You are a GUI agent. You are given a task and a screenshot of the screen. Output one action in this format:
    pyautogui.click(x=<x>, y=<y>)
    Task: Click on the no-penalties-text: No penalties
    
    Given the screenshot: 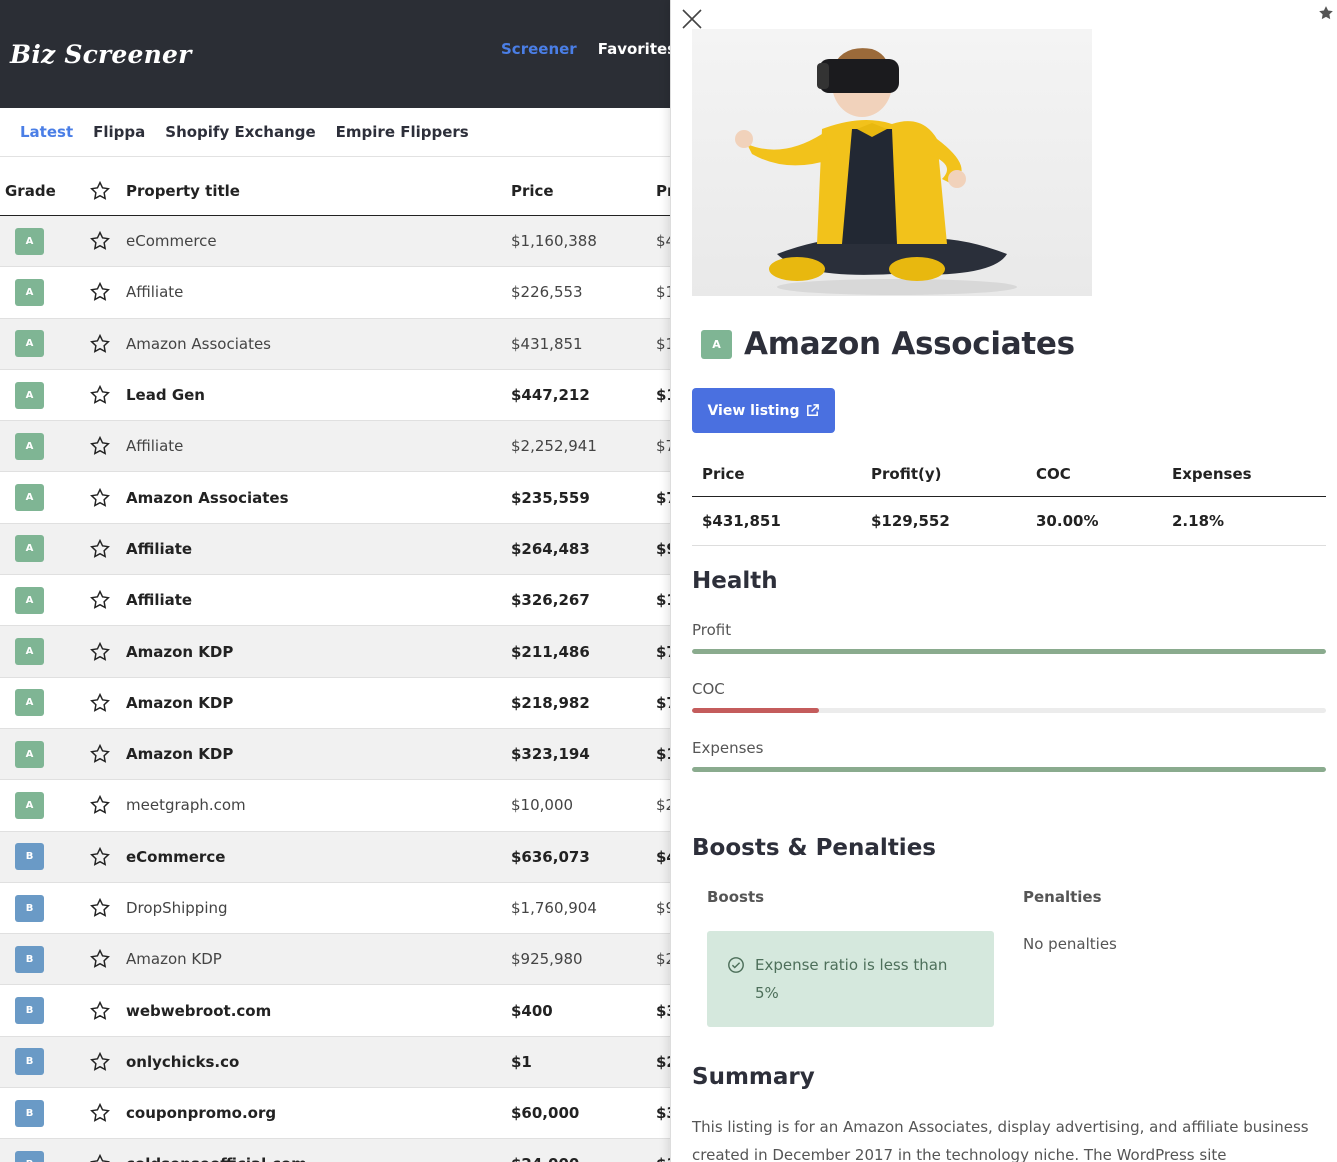 What is the action you would take?
    pyautogui.click(x=1070, y=944)
    